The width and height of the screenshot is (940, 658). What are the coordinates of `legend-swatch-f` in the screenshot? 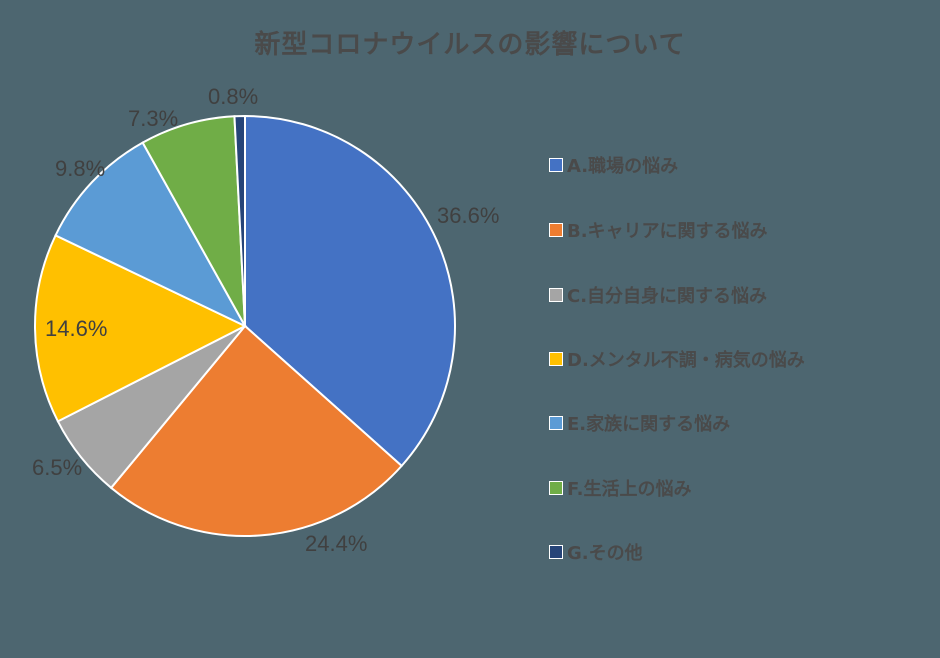 It's located at (556, 488).